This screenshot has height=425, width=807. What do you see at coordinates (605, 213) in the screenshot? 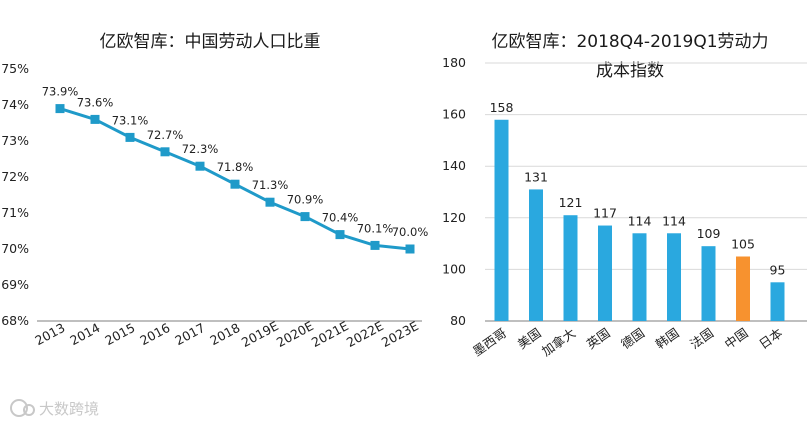
I see `bar-data-label: 117` at bounding box center [605, 213].